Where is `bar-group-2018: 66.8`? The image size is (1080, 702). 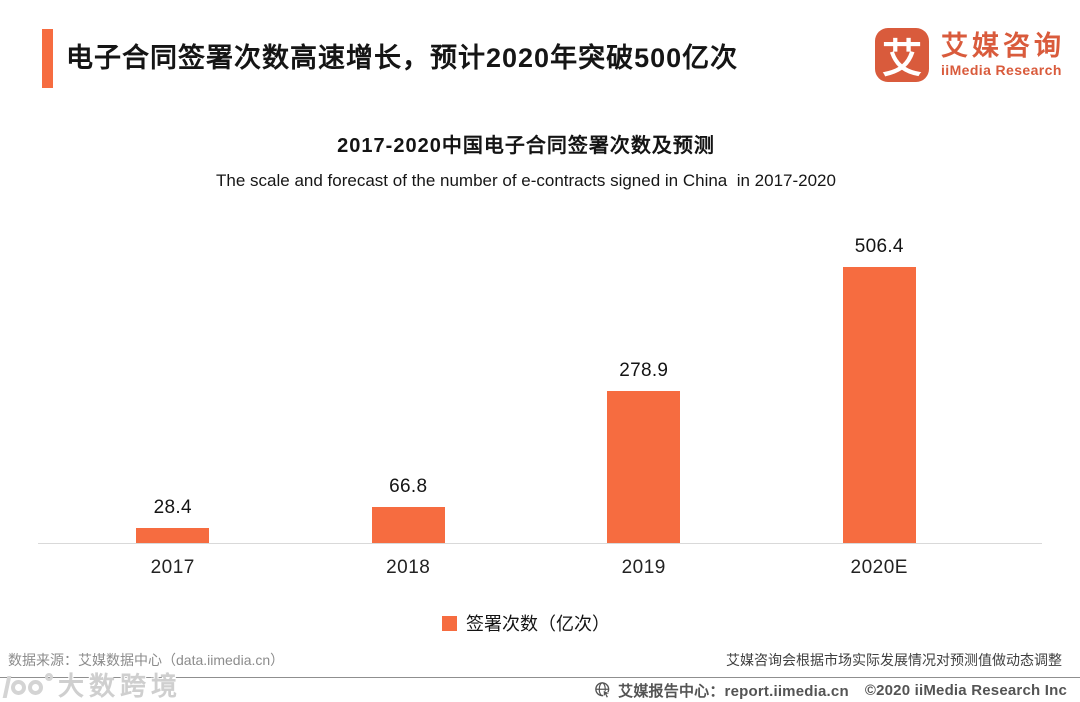 bar-group-2018: 66.8 is located at coordinates (409, 381).